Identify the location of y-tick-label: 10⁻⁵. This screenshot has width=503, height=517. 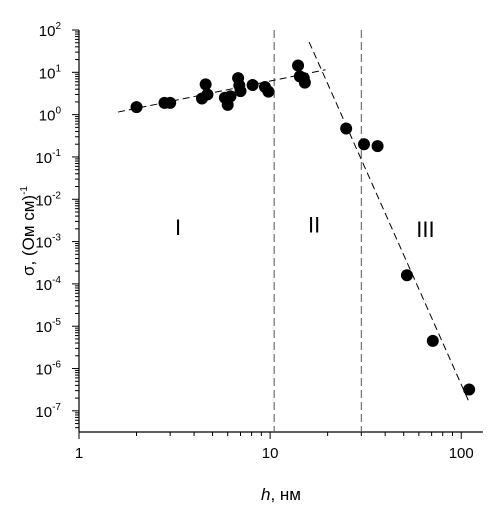
(48, 326).